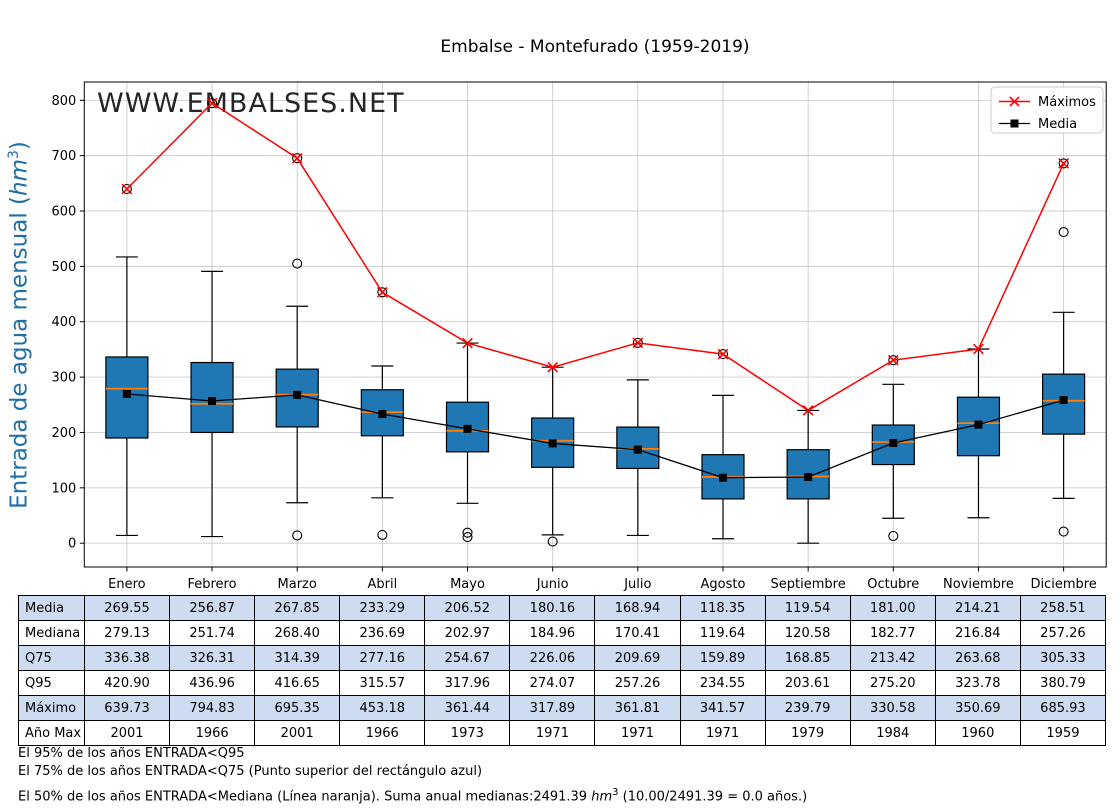  Describe the element at coordinates (807, 608) in the screenshot. I see `table-cell: 119.54` at that location.